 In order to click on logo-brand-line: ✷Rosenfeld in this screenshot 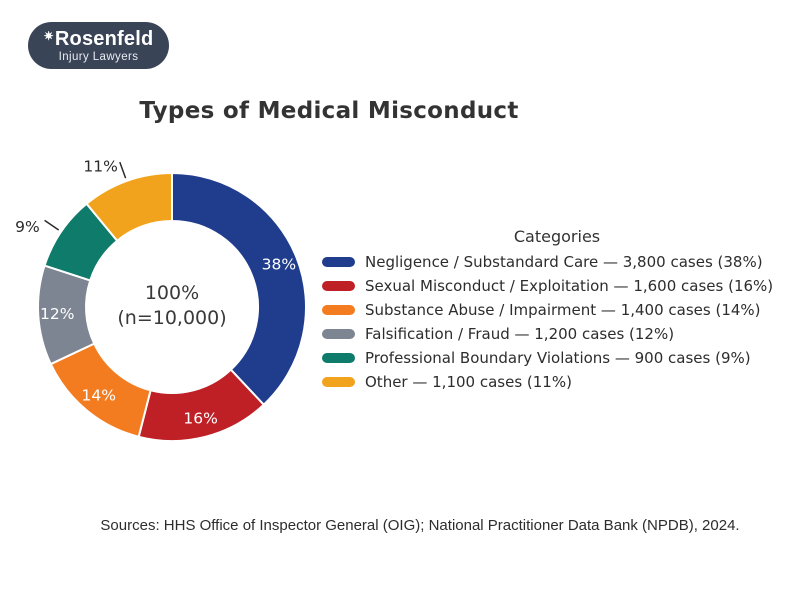, I will do `click(98, 40)`.